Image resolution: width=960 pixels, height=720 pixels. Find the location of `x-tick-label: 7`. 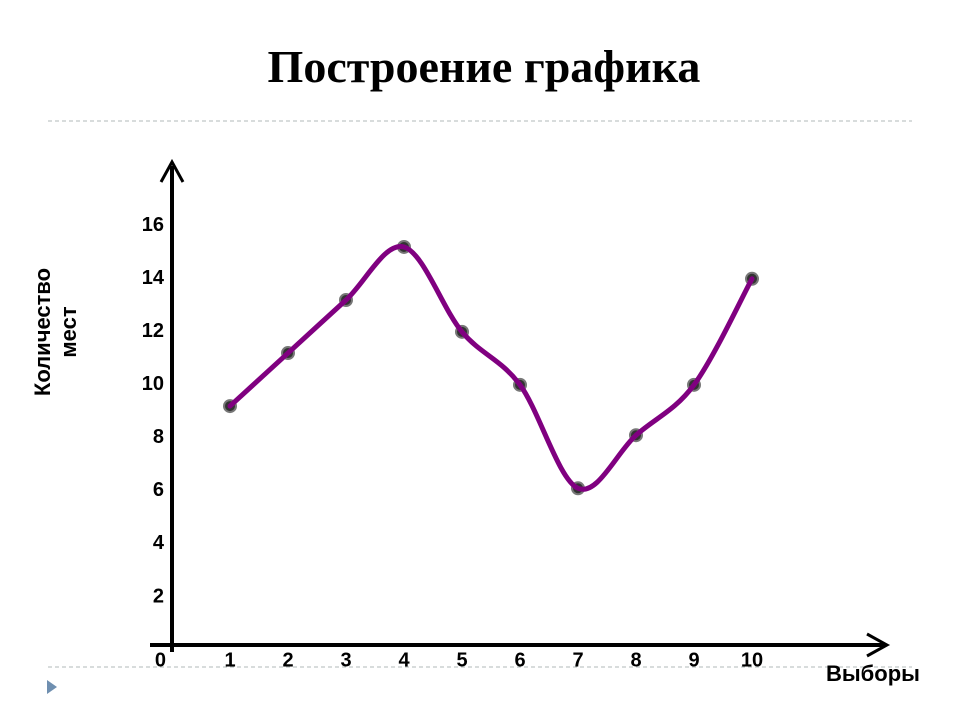

x-tick-label: 7 is located at coordinates (577, 660).